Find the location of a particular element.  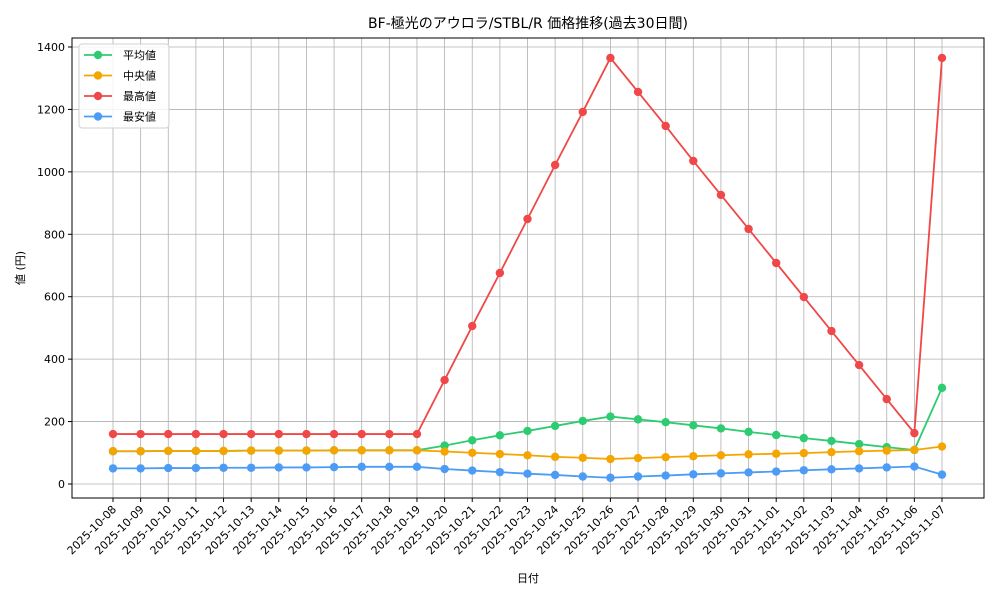

y-tick-label: 1400 is located at coordinates (51, 47).